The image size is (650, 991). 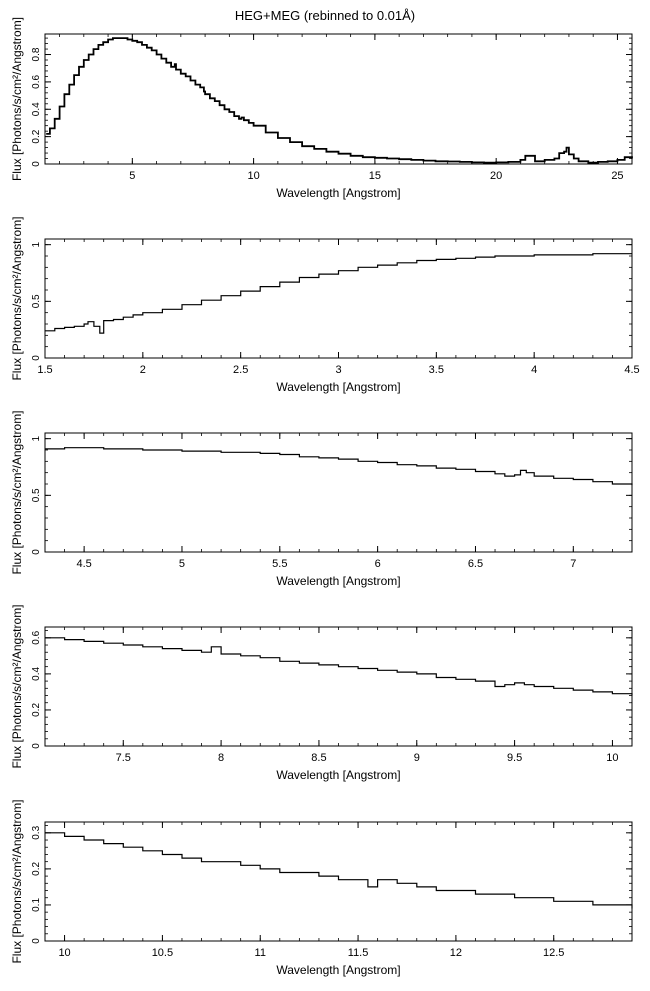 What do you see at coordinates (631, 370) in the screenshot?
I see `panel-2-xtick-label: 4.5` at bounding box center [631, 370].